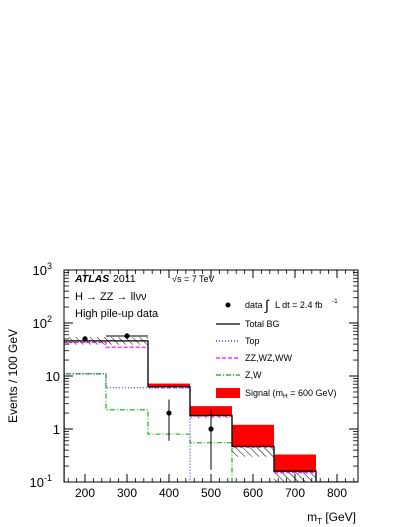  Describe the element at coordinates (253, 493) in the screenshot. I see `x-tick-label: 600` at that location.